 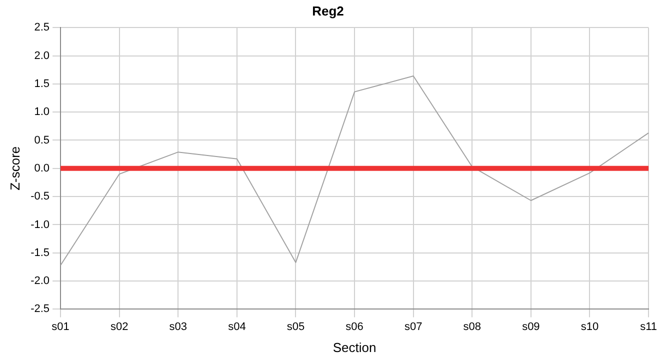 What do you see at coordinates (295, 326) in the screenshot?
I see `x-tick-label: s05` at bounding box center [295, 326].